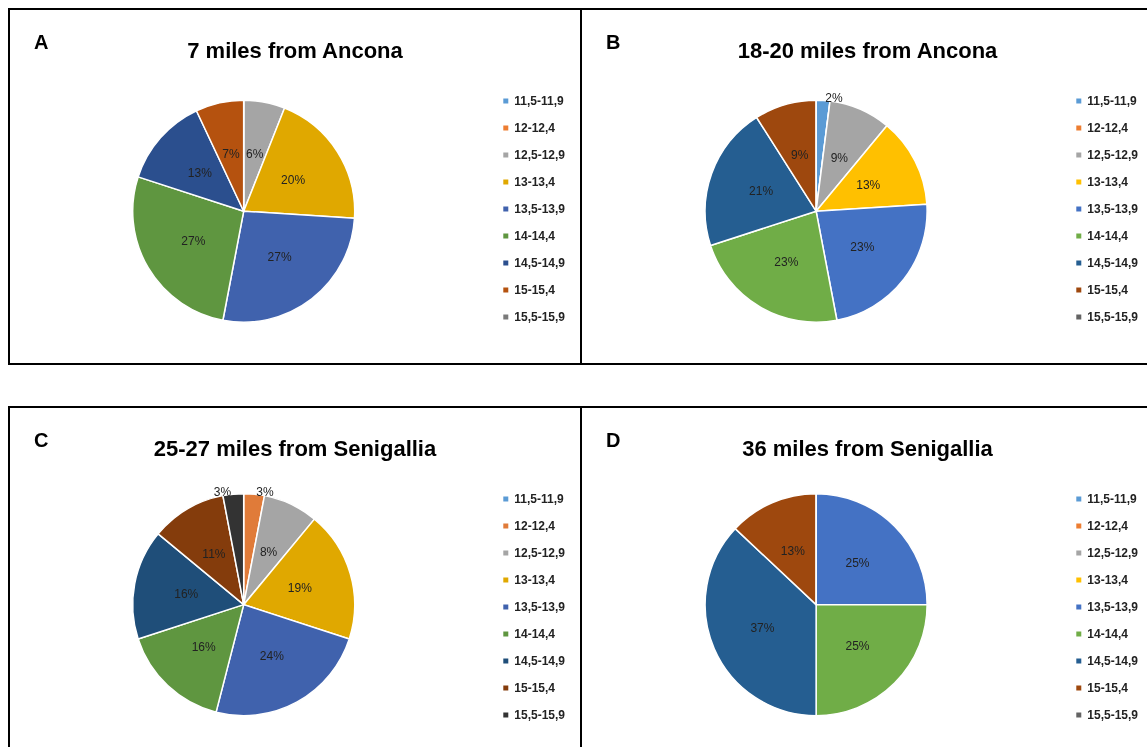  What do you see at coordinates (834, 98) in the screenshot?
I see `data-label: 2%` at bounding box center [834, 98].